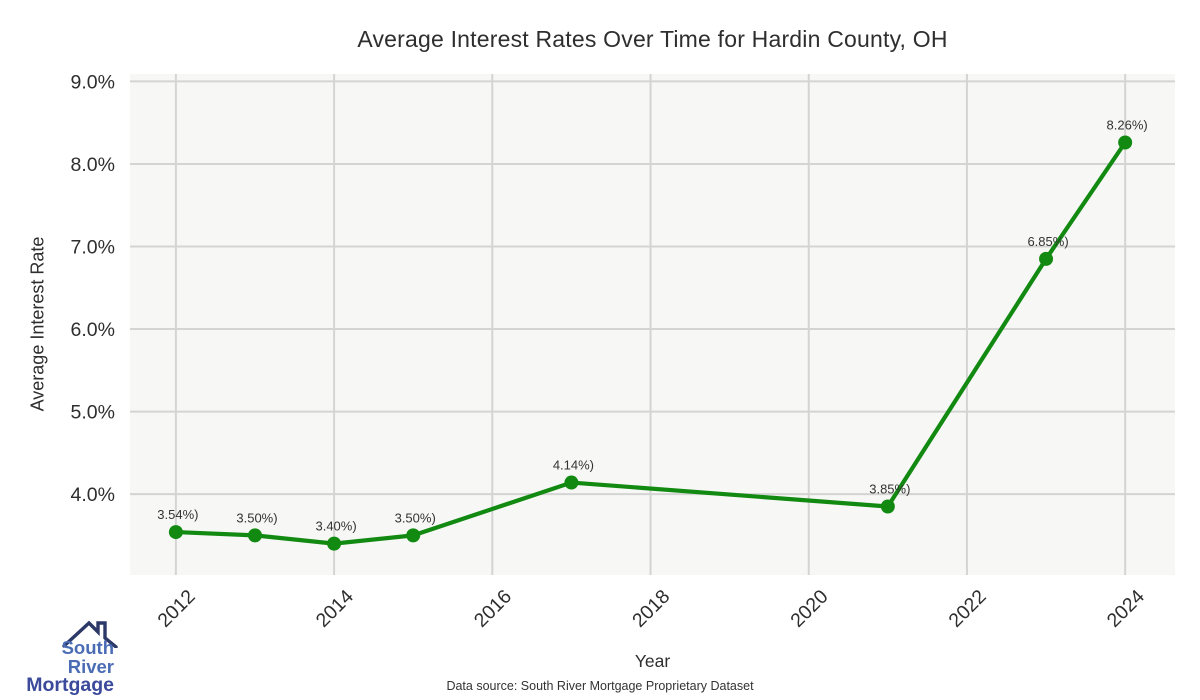  I want to click on x-tick-label: 2012, so click(176, 609).